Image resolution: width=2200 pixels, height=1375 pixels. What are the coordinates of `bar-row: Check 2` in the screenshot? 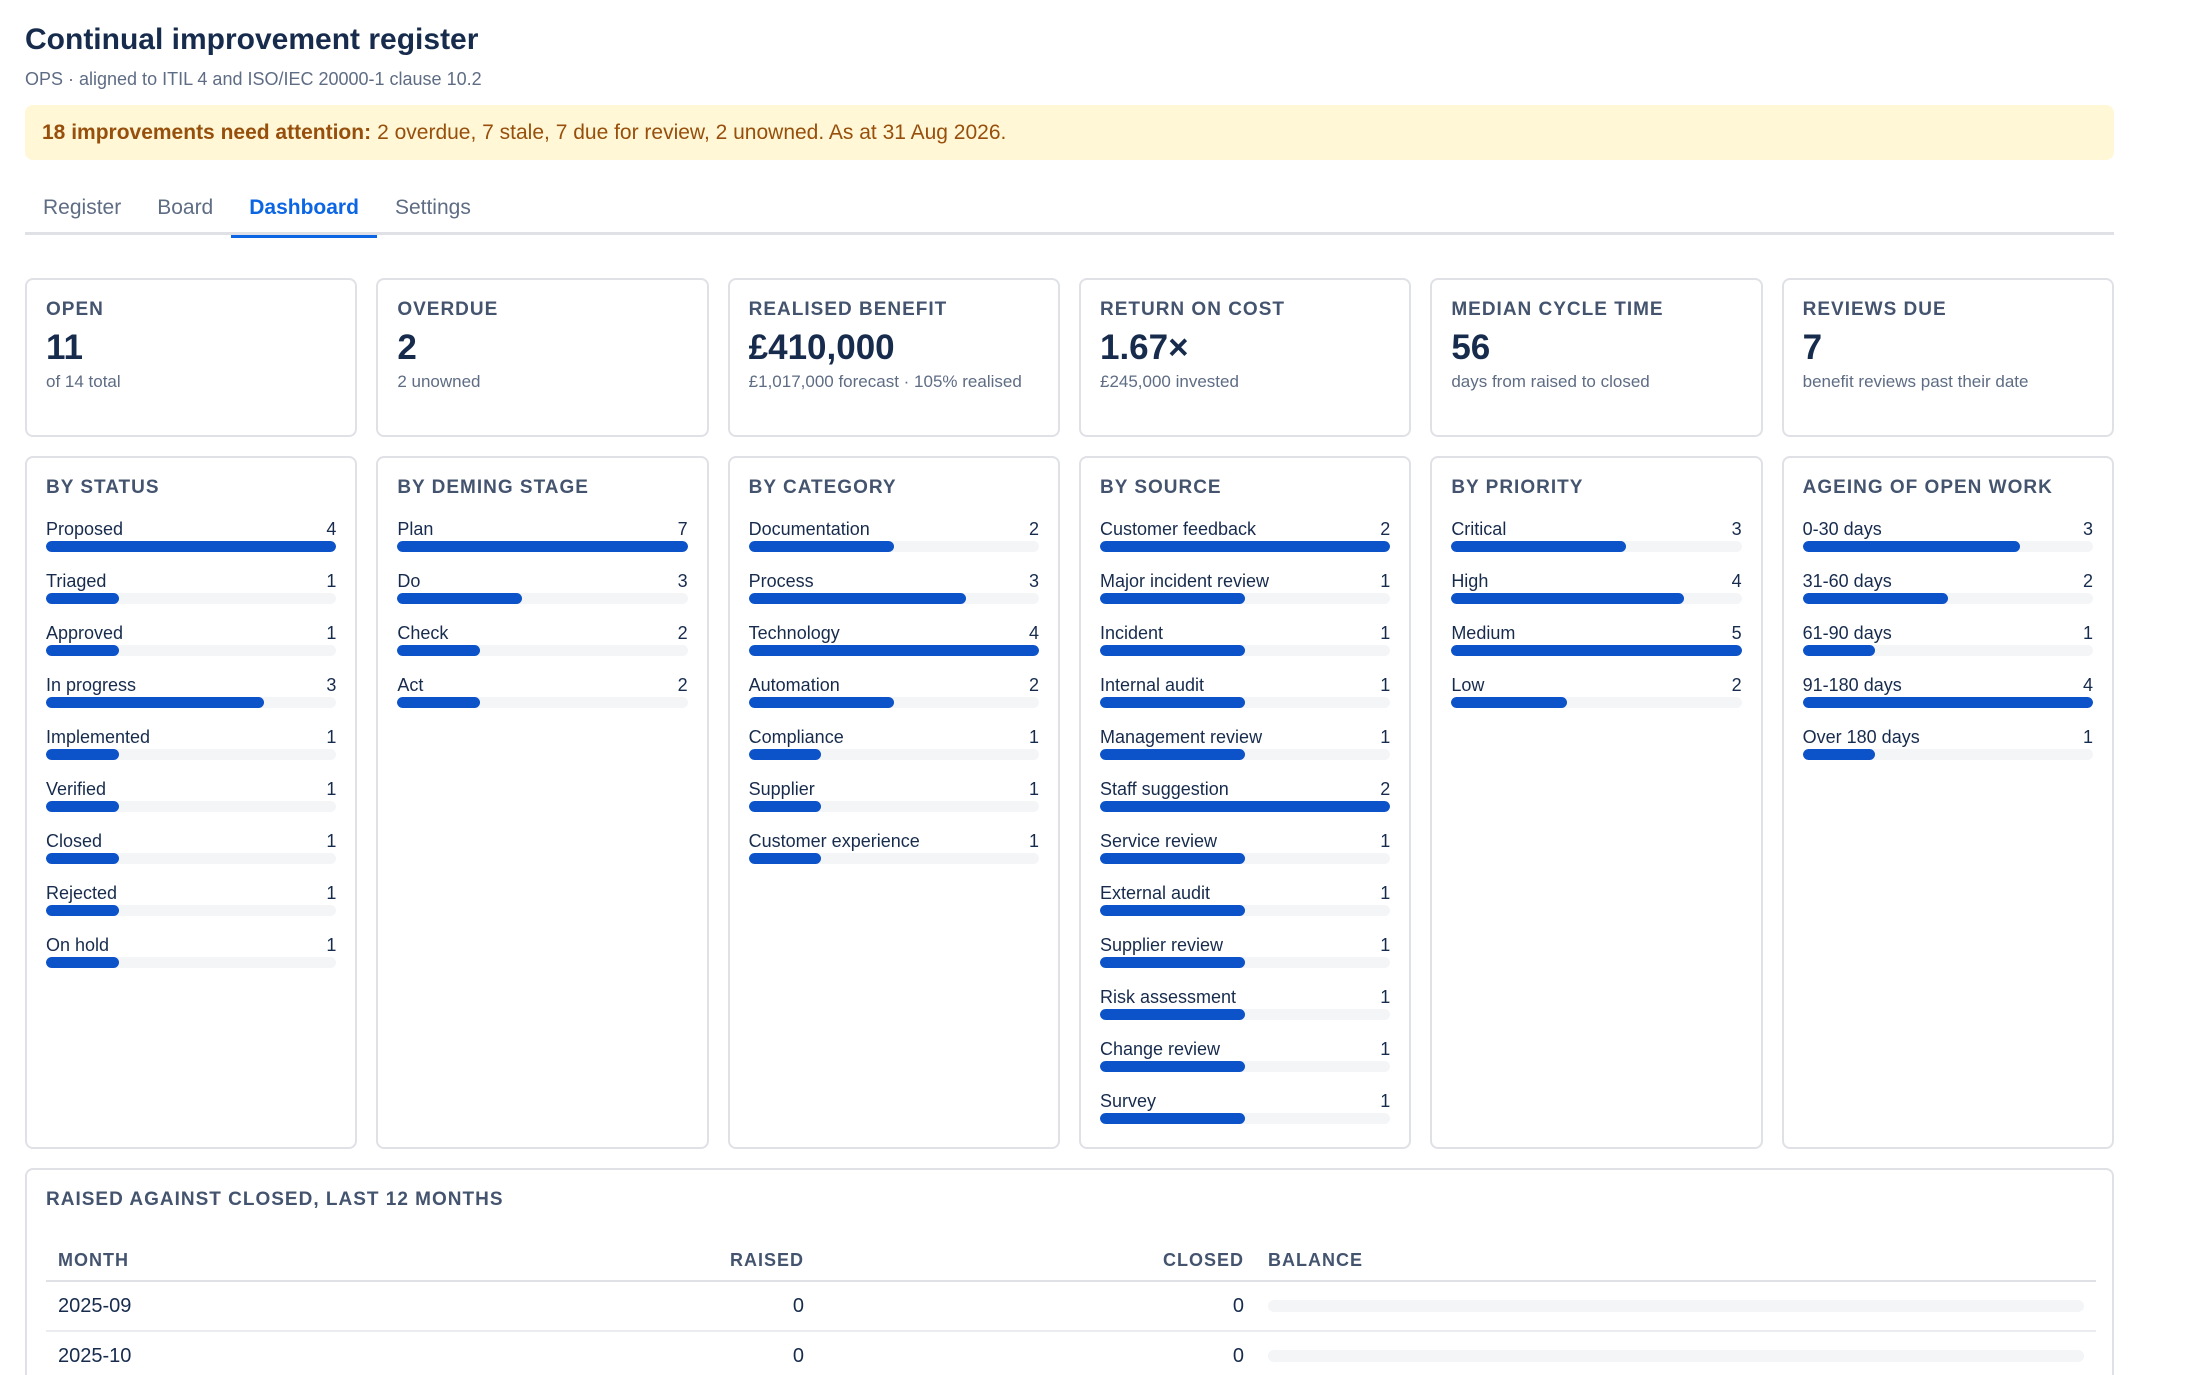 It's located at (542, 649).